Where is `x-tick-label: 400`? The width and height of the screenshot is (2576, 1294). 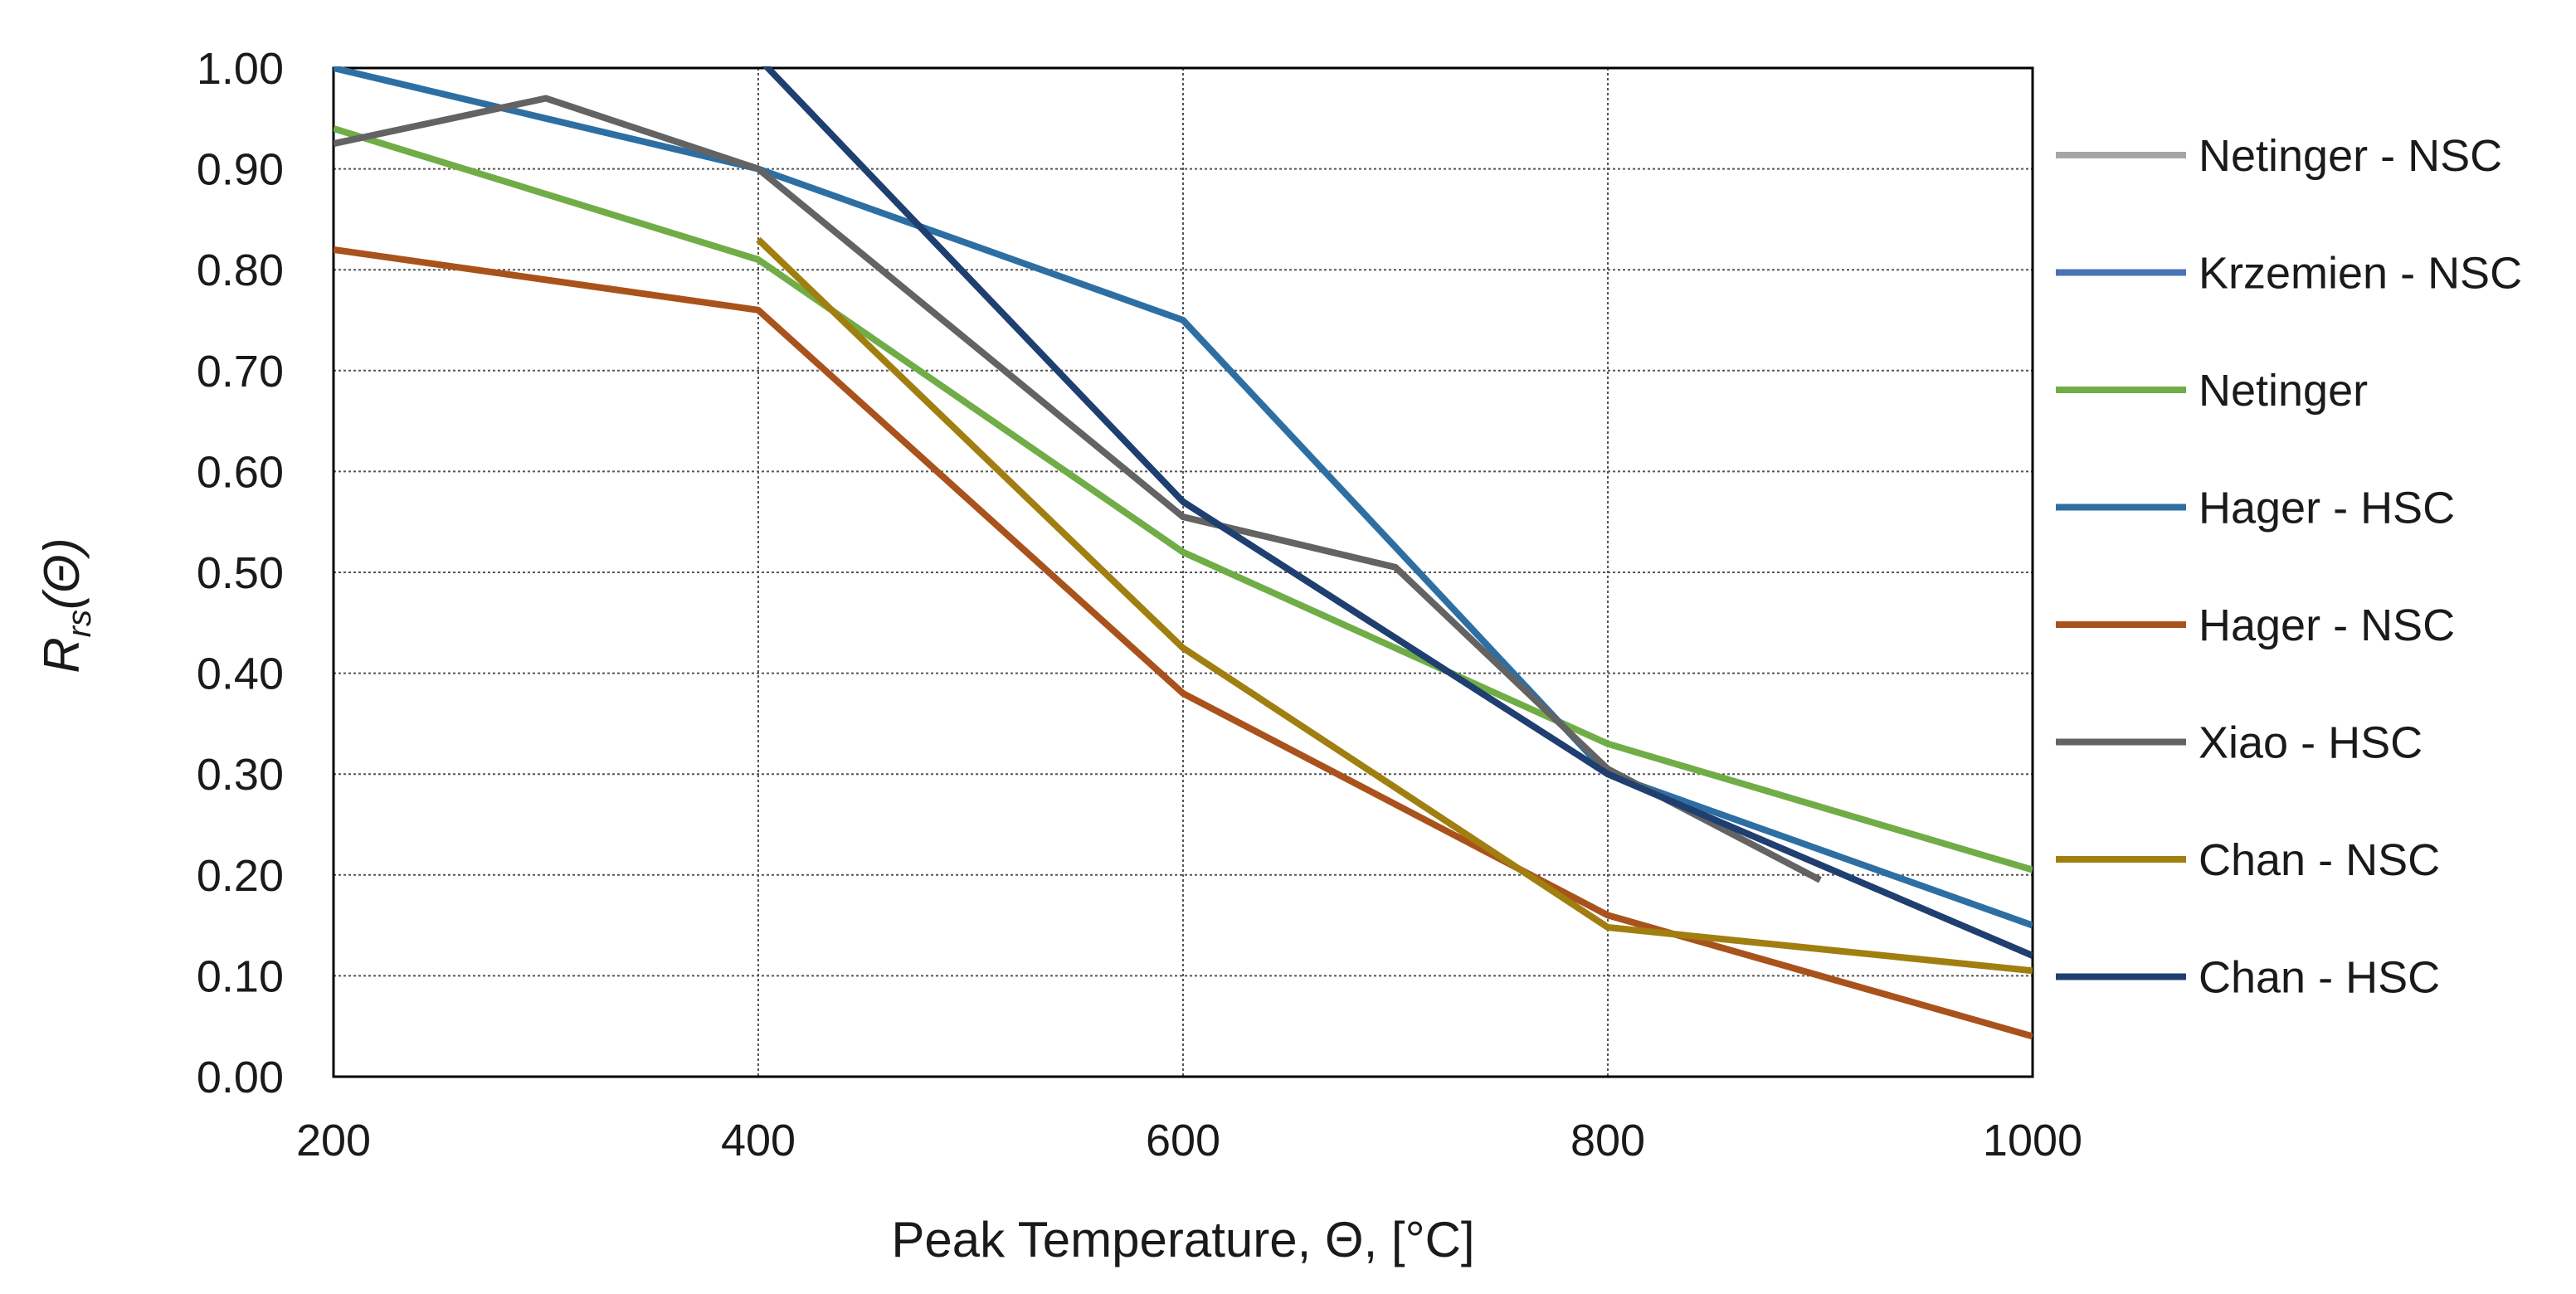
x-tick-label: 400 is located at coordinates (758, 1140).